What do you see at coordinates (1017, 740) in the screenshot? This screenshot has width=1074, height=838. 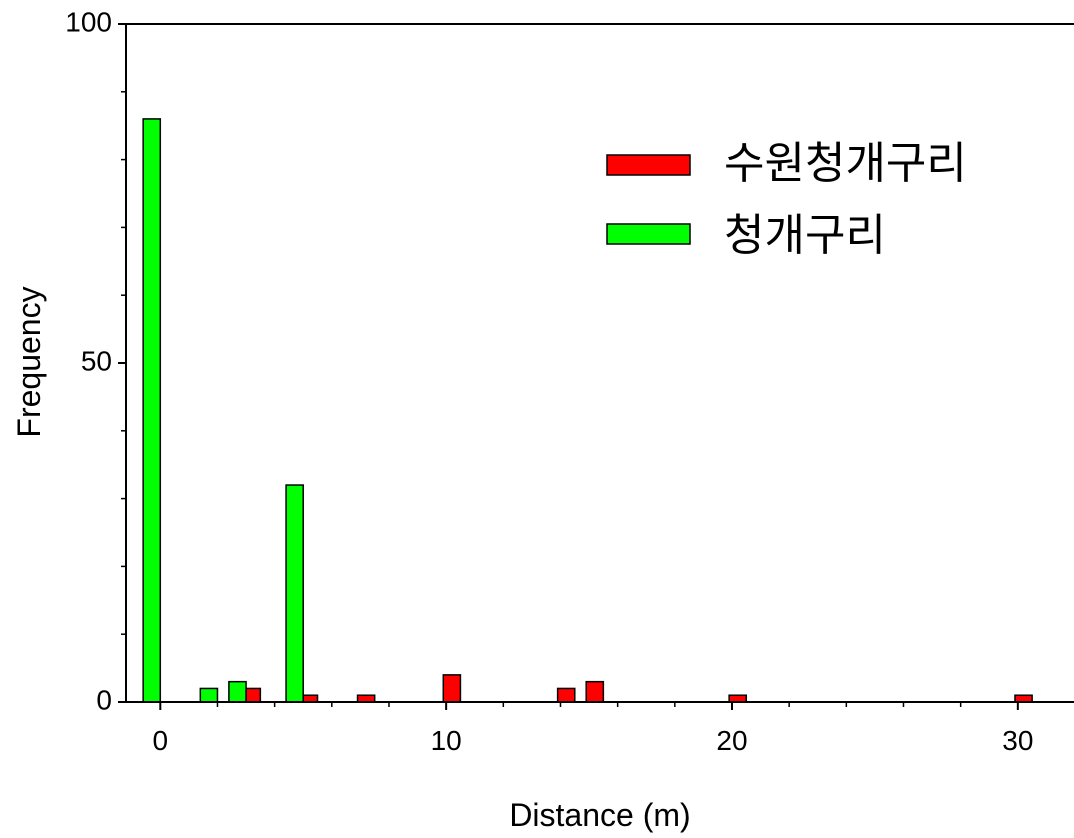 I see `x-tick-label: 30` at bounding box center [1017, 740].